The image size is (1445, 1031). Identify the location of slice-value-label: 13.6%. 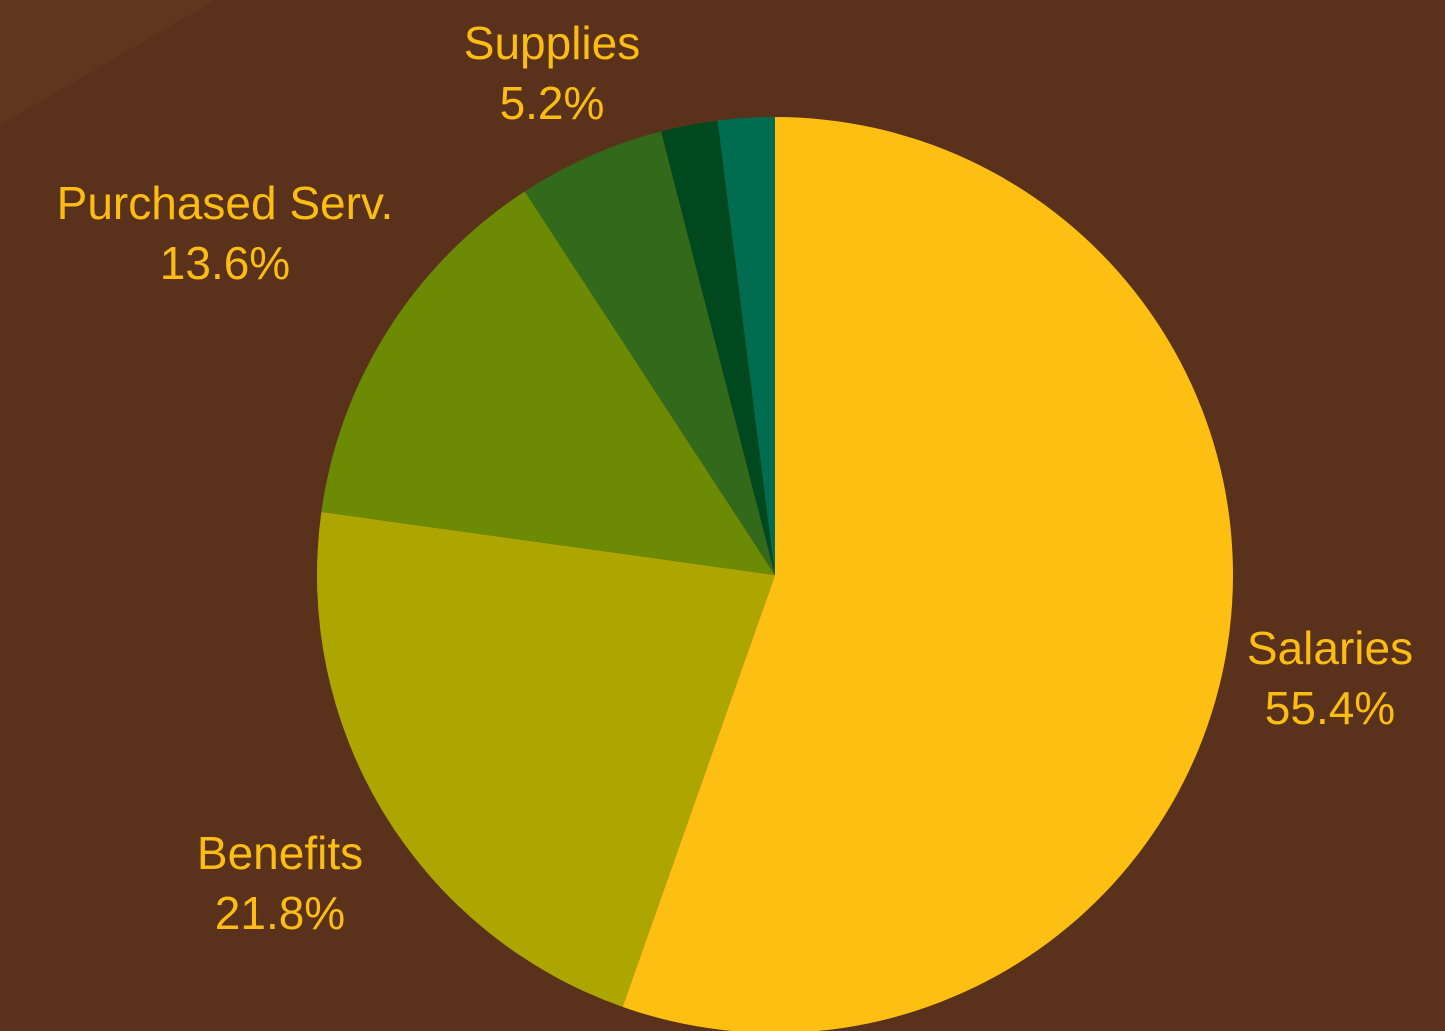
(225, 263).